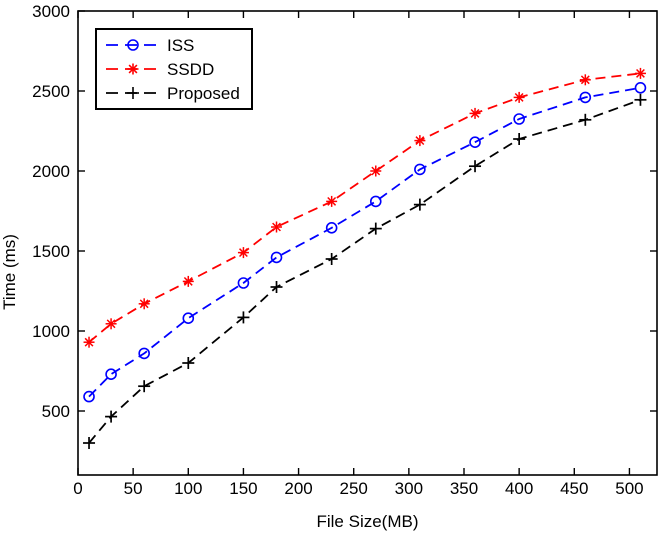  What do you see at coordinates (464, 488) in the screenshot?
I see `x-axis-tick-label: 350` at bounding box center [464, 488].